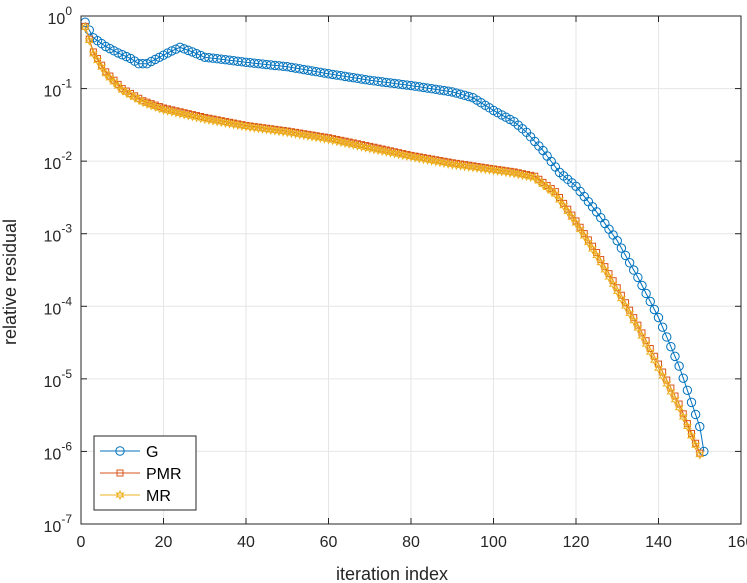 This screenshot has width=747, height=583. I want to click on x-tick-label: 40, so click(246, 542).